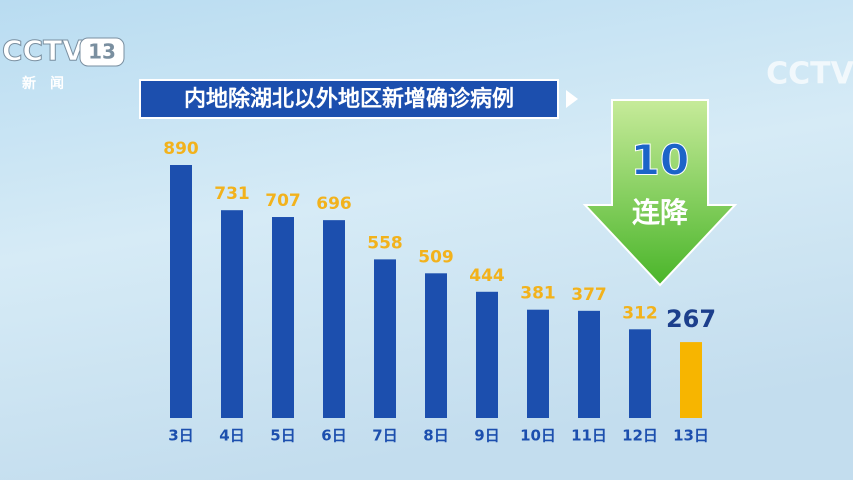  Describe the element at coordinates (282, 436) in the screenshot. I see `x-tick-label: 5日` at that location.